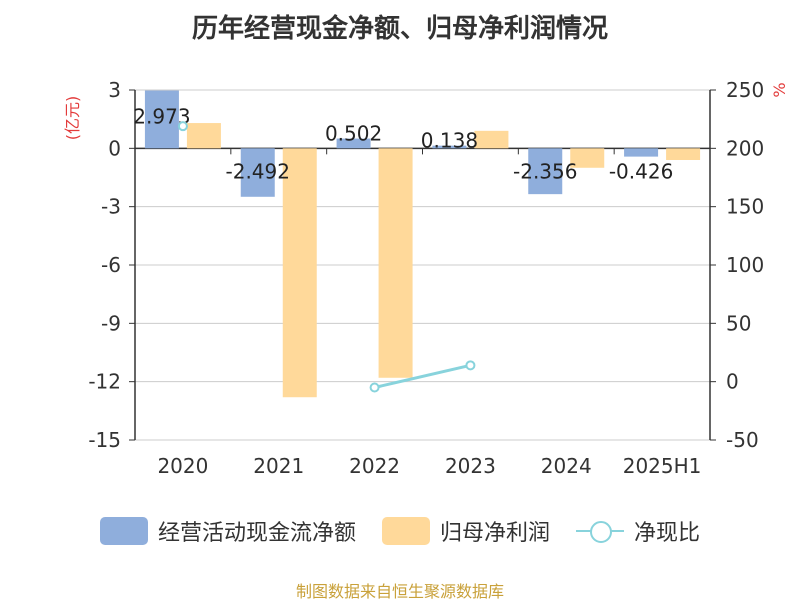 The height and width of the screenshot is (602, 800). Describe the element at coordinates (374, 466) in the screenshot. I see `x-tick-label: 2022` at that location.